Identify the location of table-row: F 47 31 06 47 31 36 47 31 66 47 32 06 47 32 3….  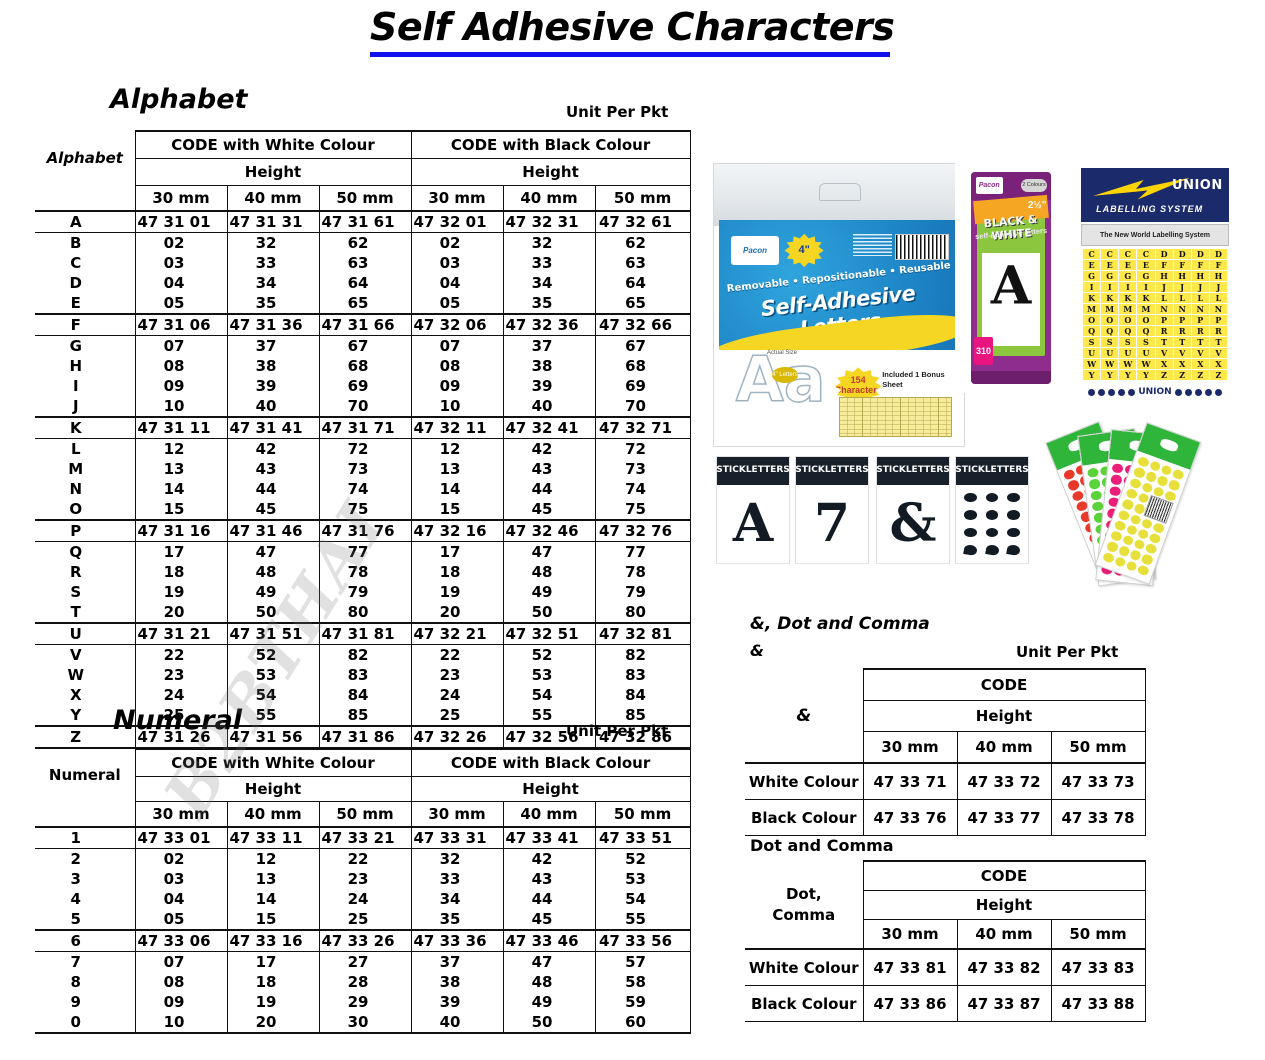
(363, 324).